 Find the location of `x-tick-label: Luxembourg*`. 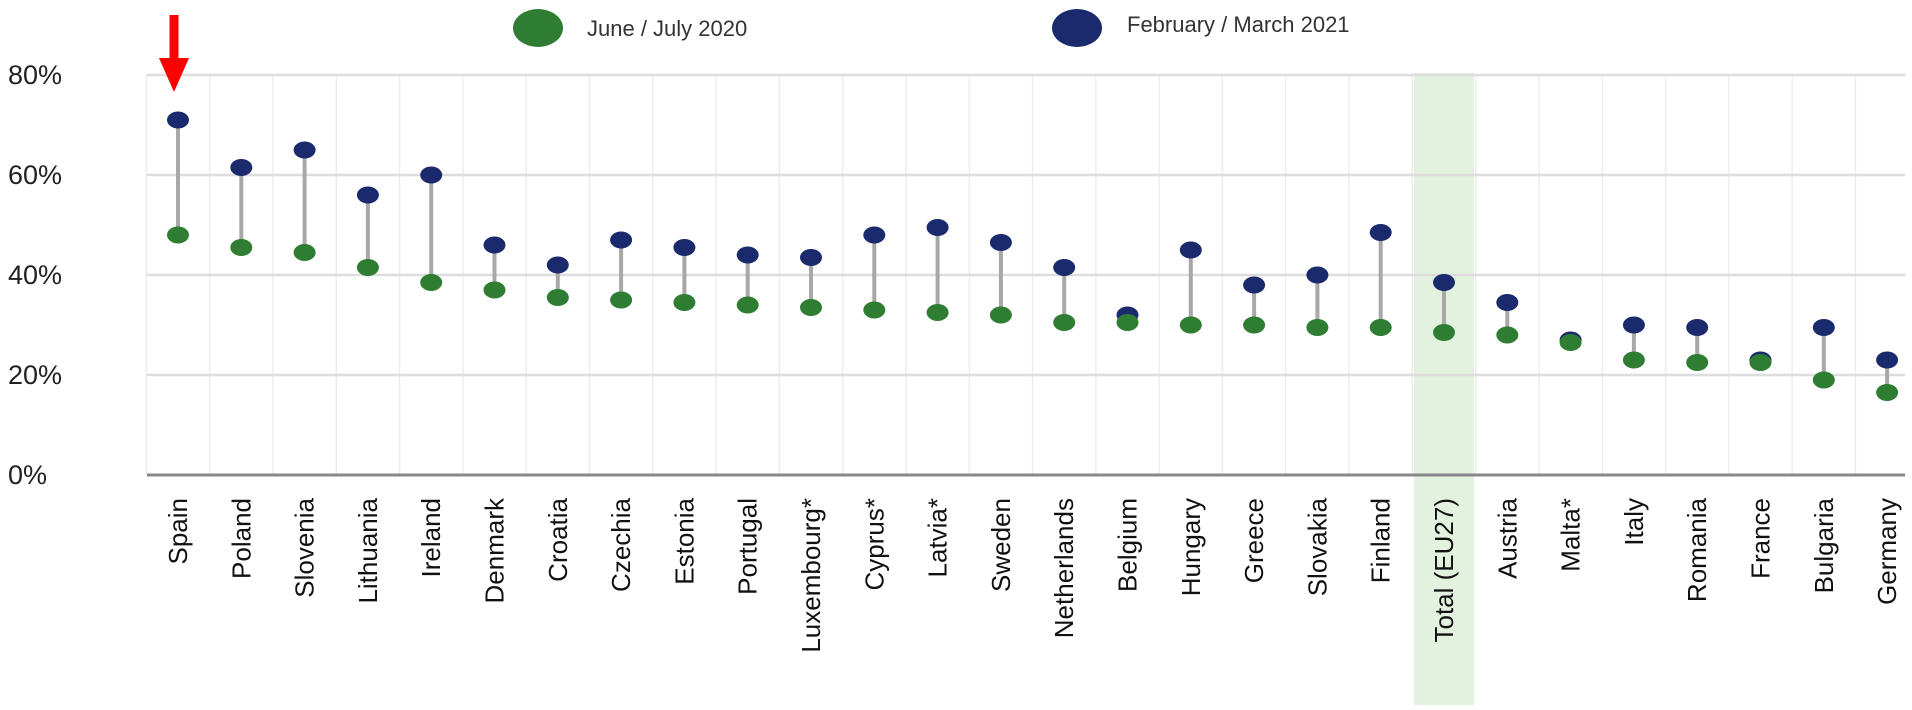

x-tick-label: Luxembourg* is located at coordinates (811, 575).